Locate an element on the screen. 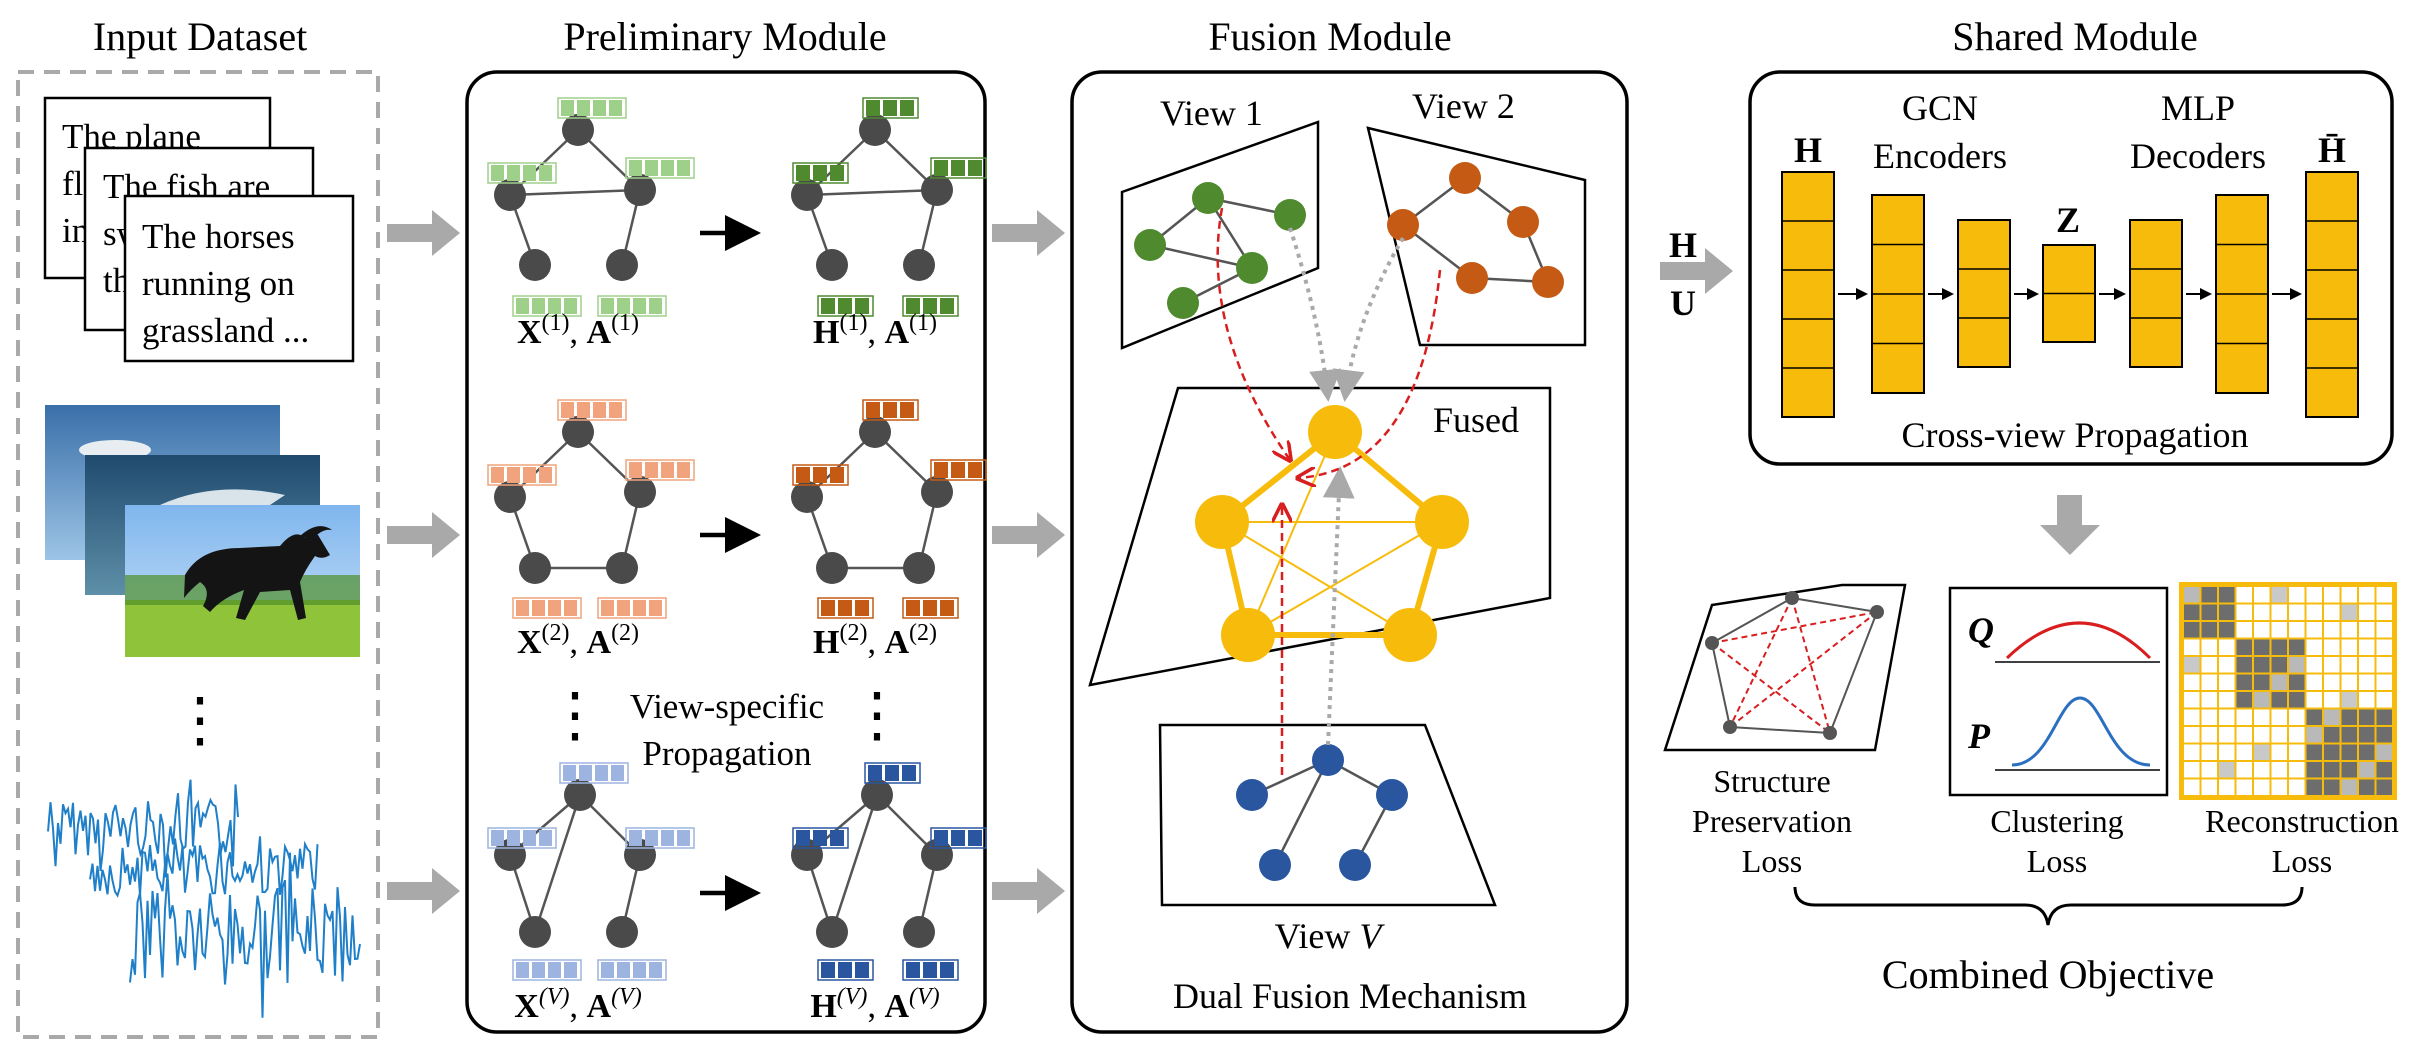 This screenshot has height=1060, width=2410. image-stack is located at coordinates (202, 531).